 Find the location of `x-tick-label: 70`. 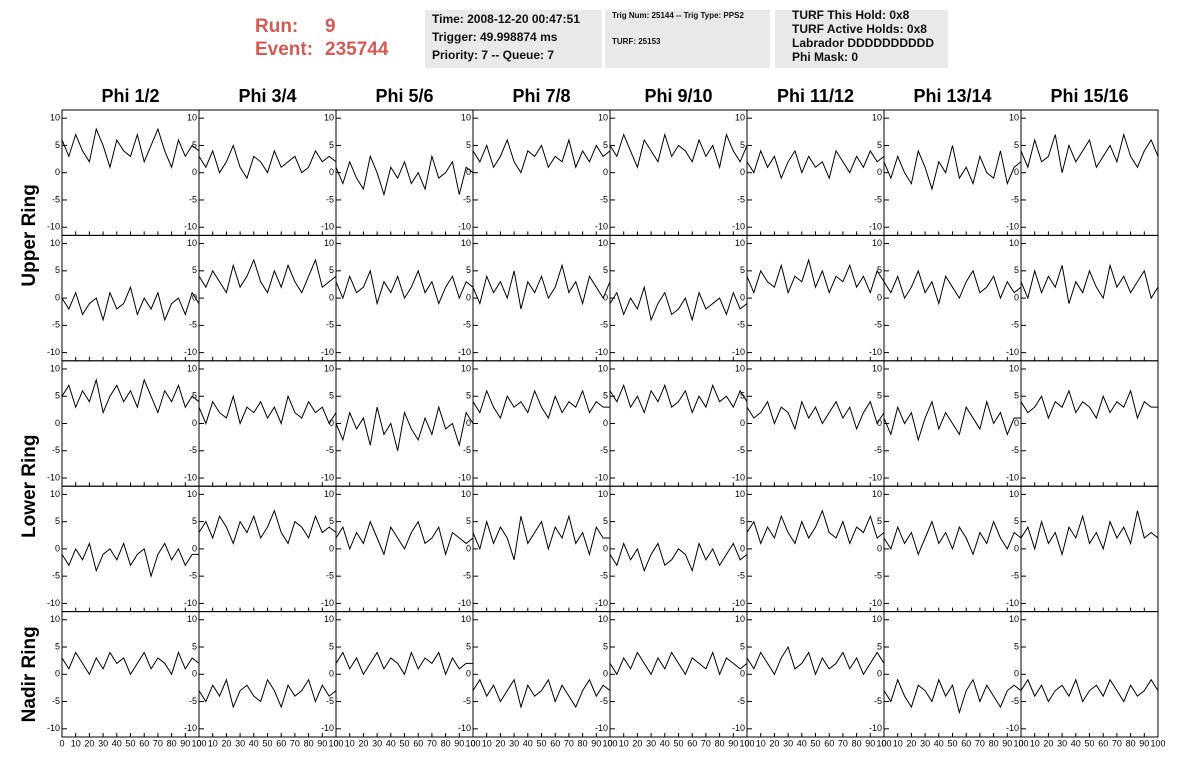

x-tick-label: 70 is located at coordinates (843, 743).